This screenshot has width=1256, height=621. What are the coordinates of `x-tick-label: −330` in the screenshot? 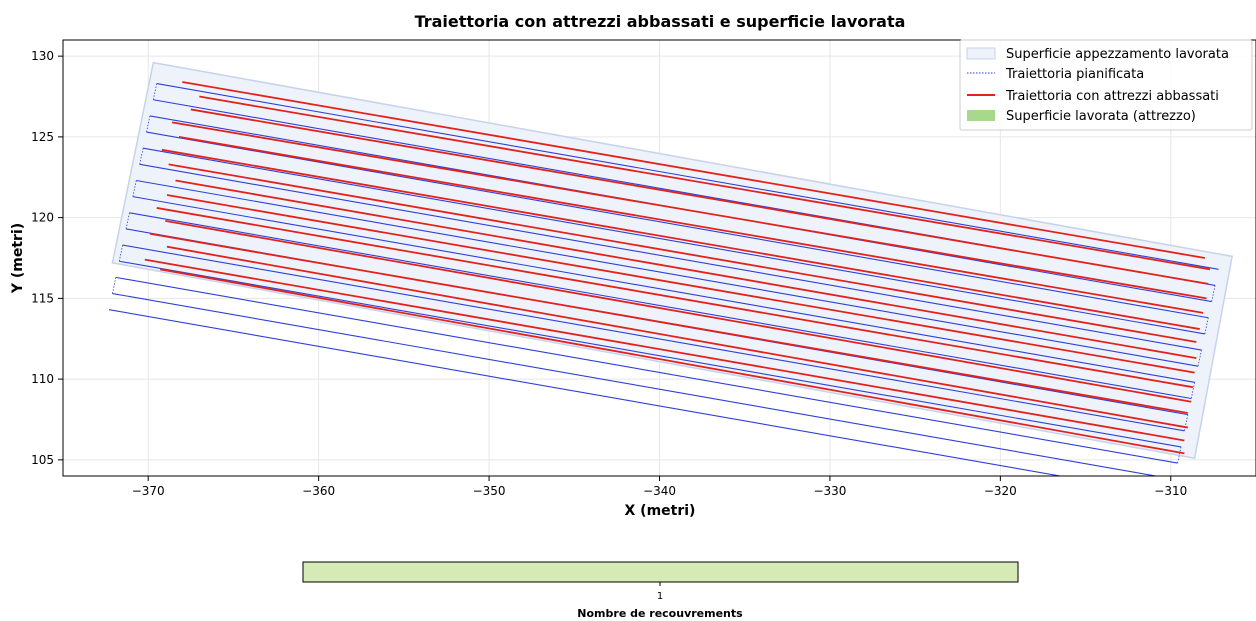 It's located at (829, 491).